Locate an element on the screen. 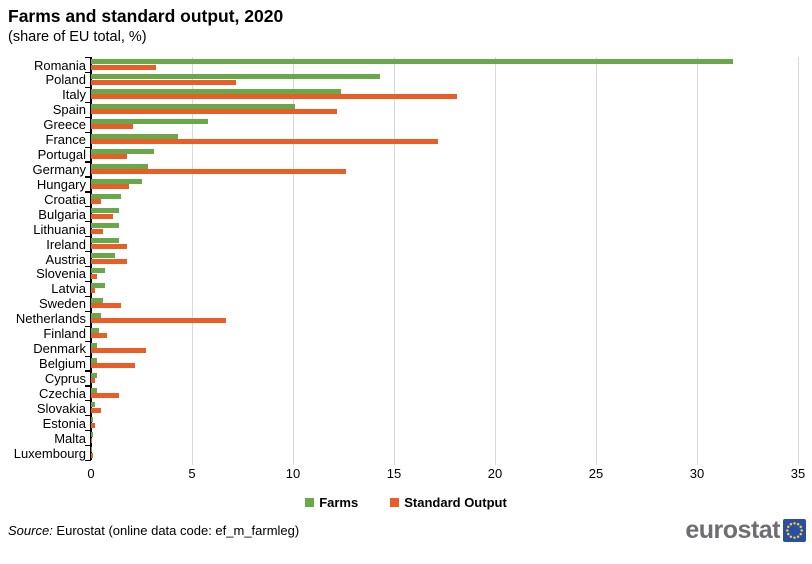 The image size is (812, 564). bar-standard-output-netherlands is located at coordinates (159, 321).